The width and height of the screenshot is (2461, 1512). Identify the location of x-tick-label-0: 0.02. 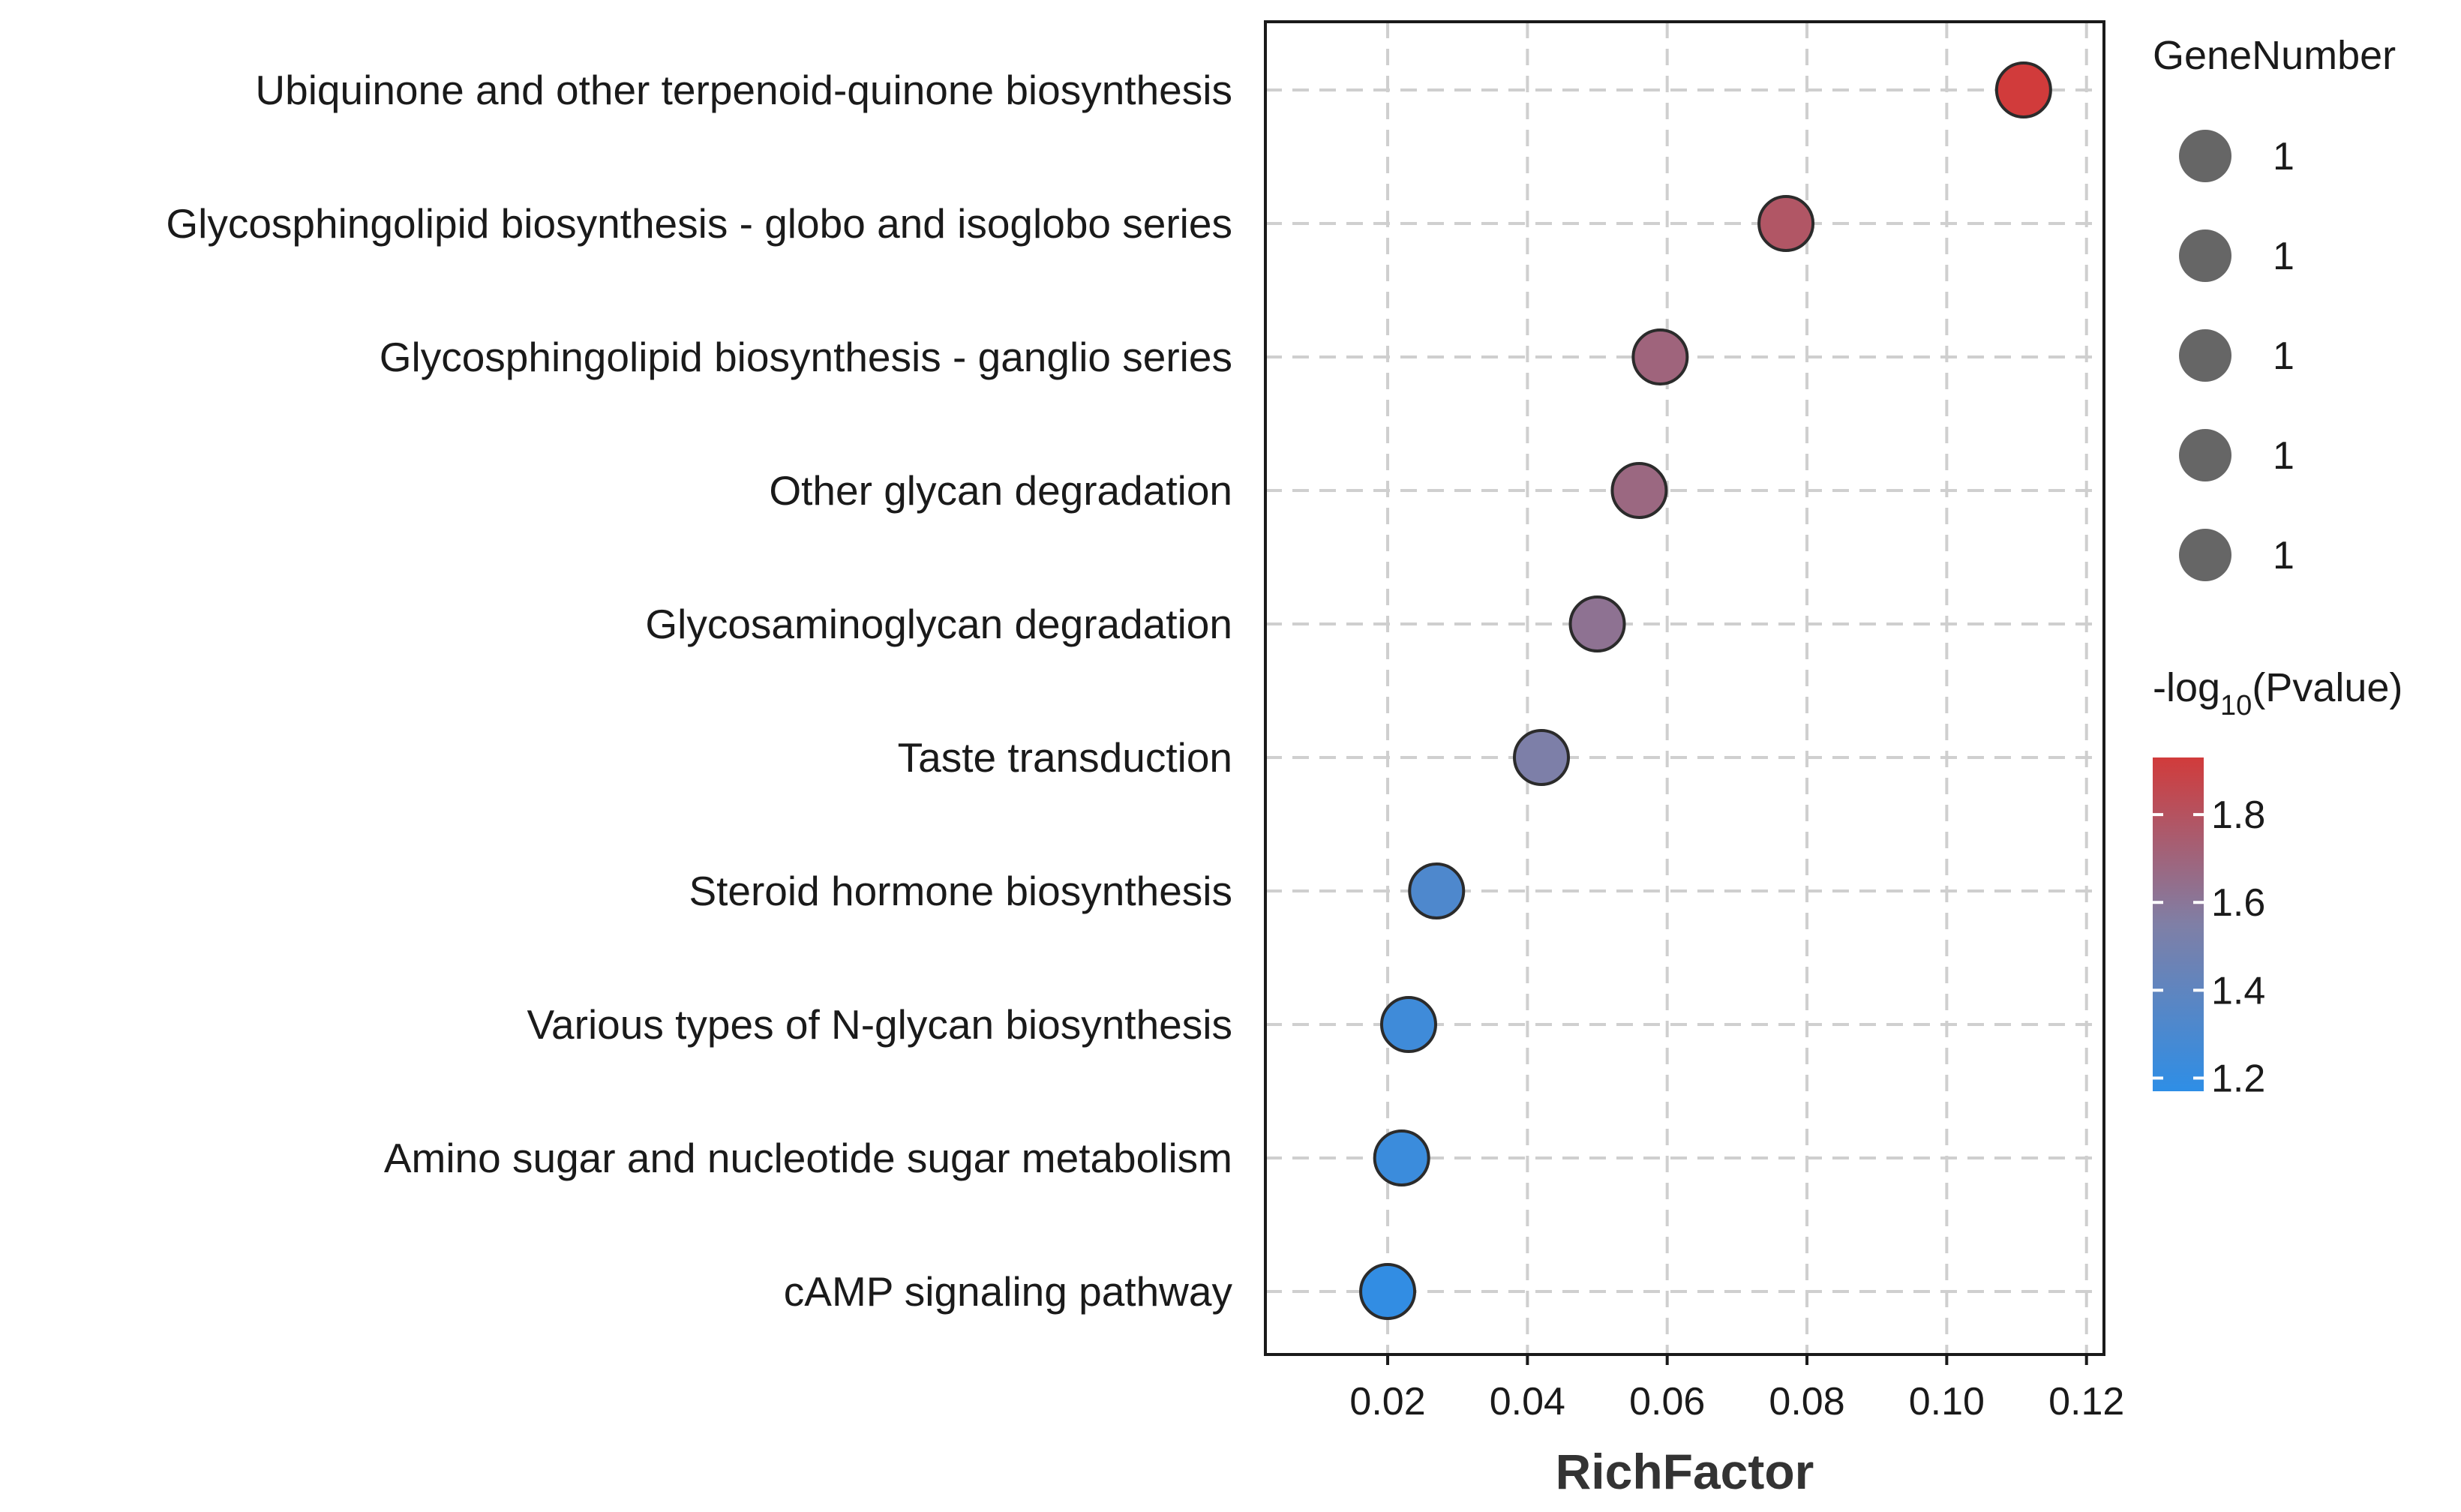
(1387, 1402).